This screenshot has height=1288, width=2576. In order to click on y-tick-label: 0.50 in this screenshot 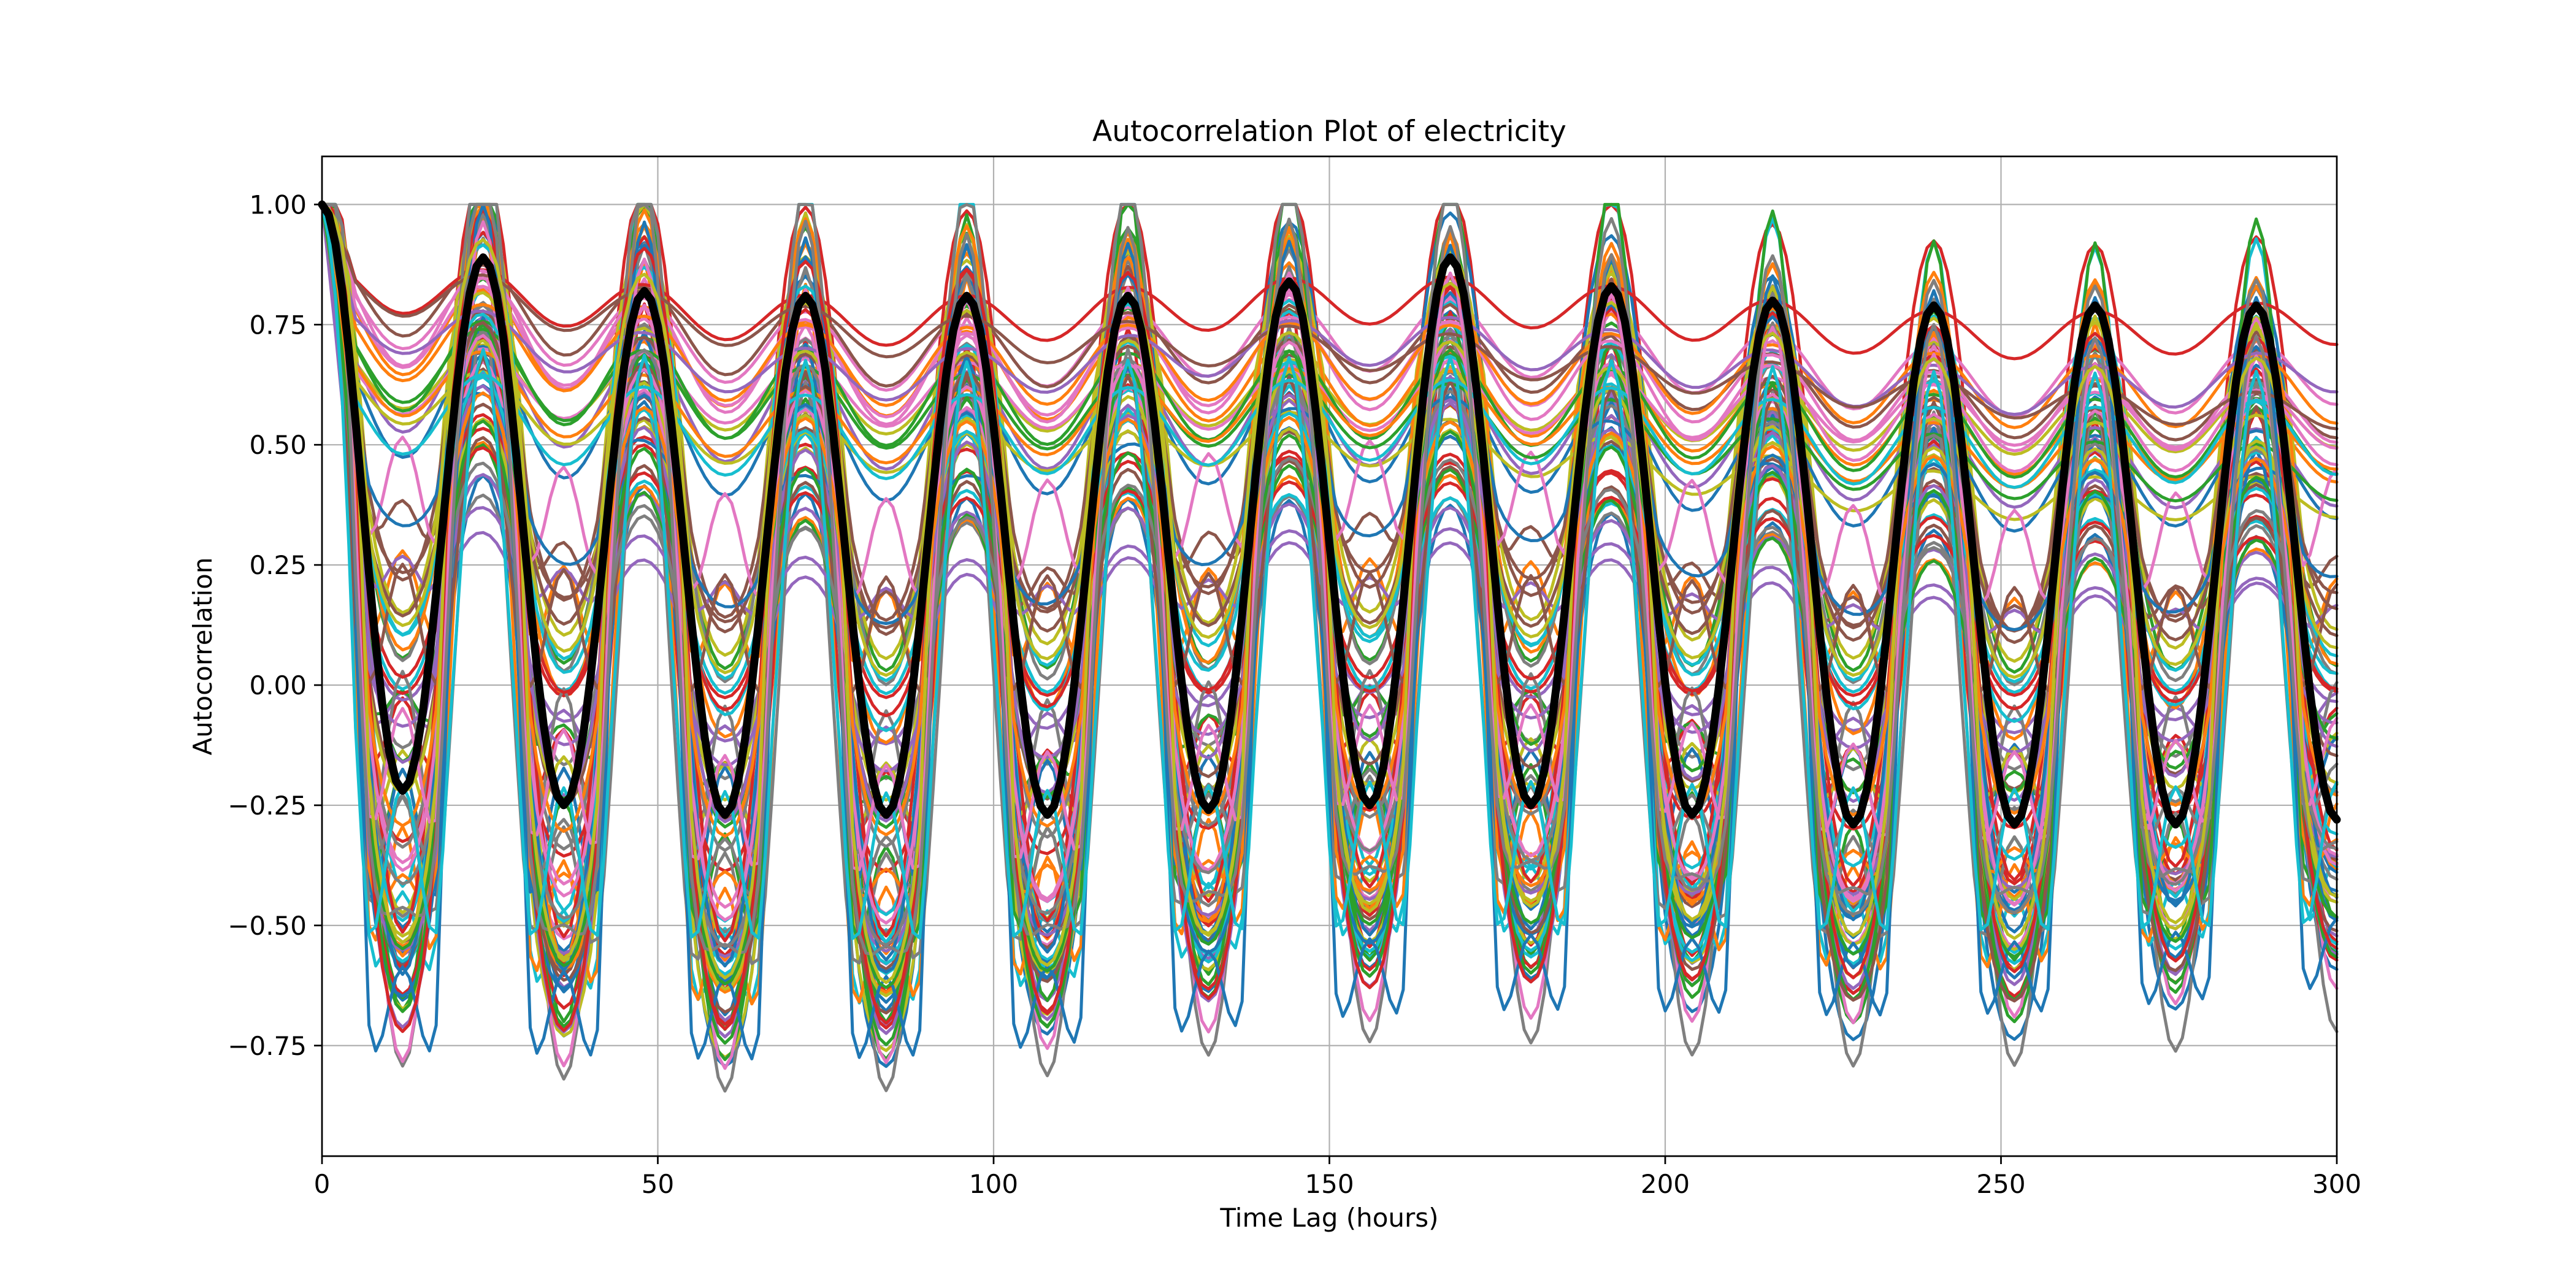, I will do `click(278, 445)`.